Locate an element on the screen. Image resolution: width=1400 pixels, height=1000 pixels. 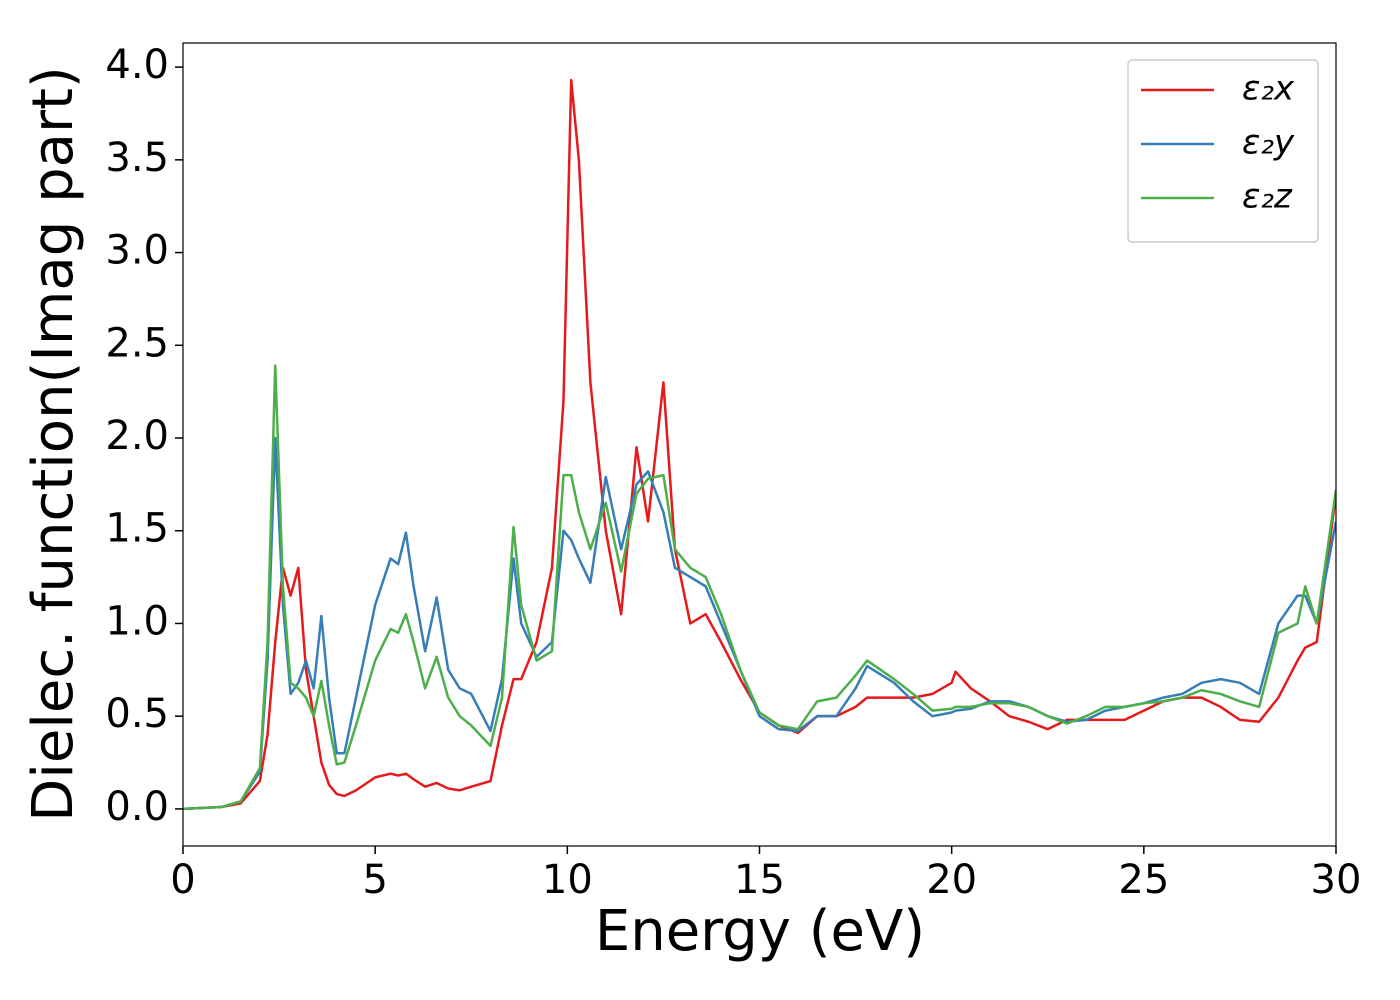
x-tick-label: 5 is located at coordinates (374, 880).